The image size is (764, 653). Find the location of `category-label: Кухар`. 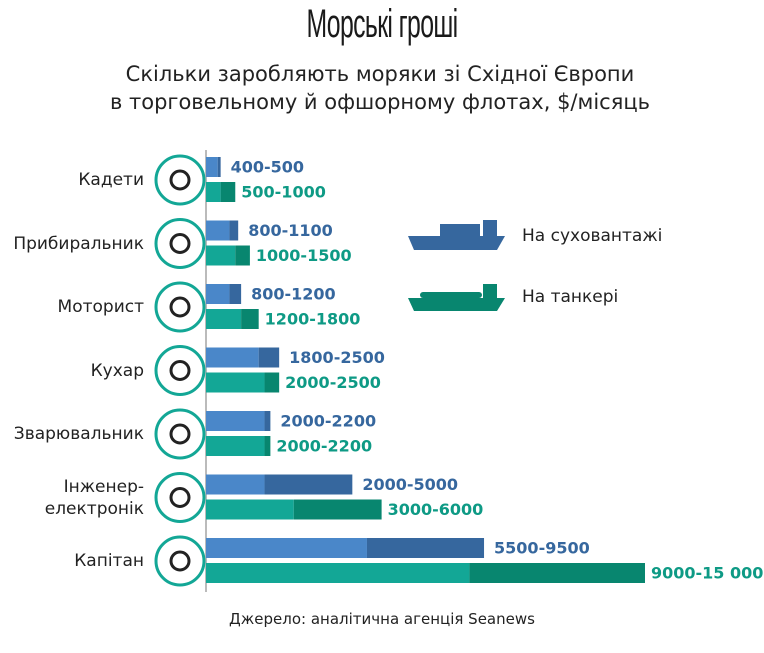

category-label: Кухар is located at coordinates (117, 370).